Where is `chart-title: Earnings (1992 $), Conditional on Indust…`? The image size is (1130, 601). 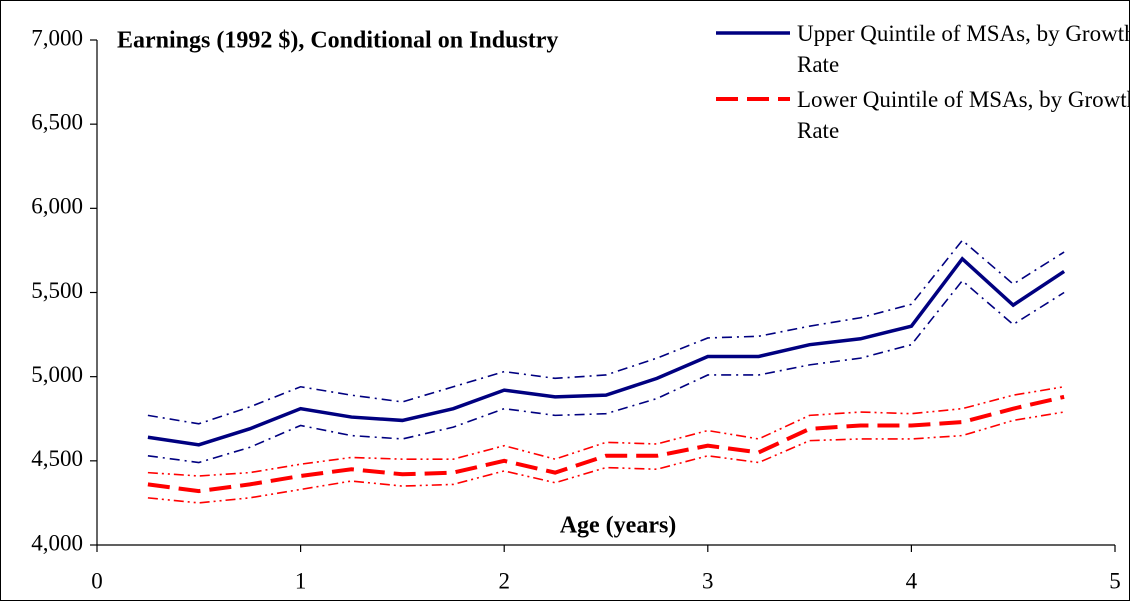
chart-title: Earnings (1992 $), Conditional on Indust… is located at coordinates (337, 41).